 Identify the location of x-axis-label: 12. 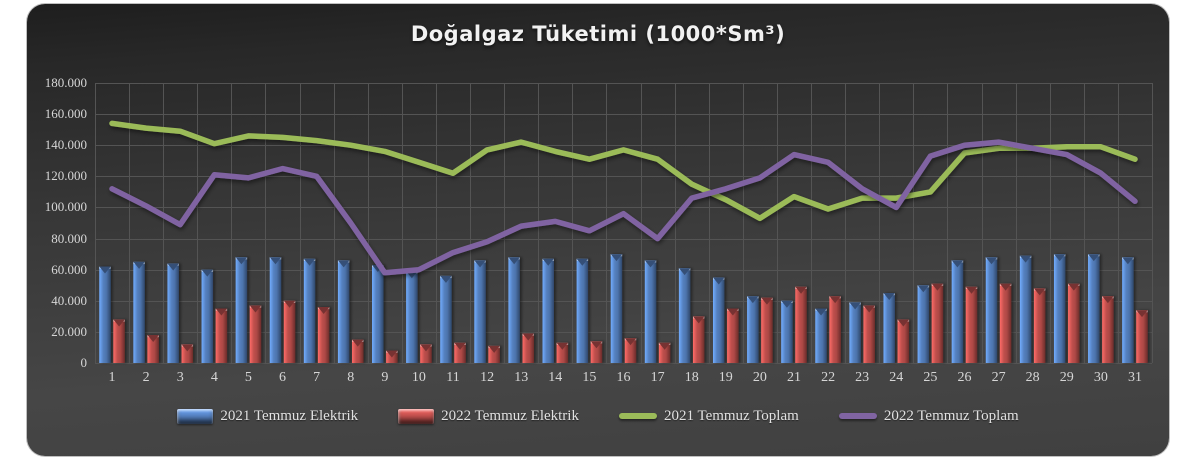
(487, 377).